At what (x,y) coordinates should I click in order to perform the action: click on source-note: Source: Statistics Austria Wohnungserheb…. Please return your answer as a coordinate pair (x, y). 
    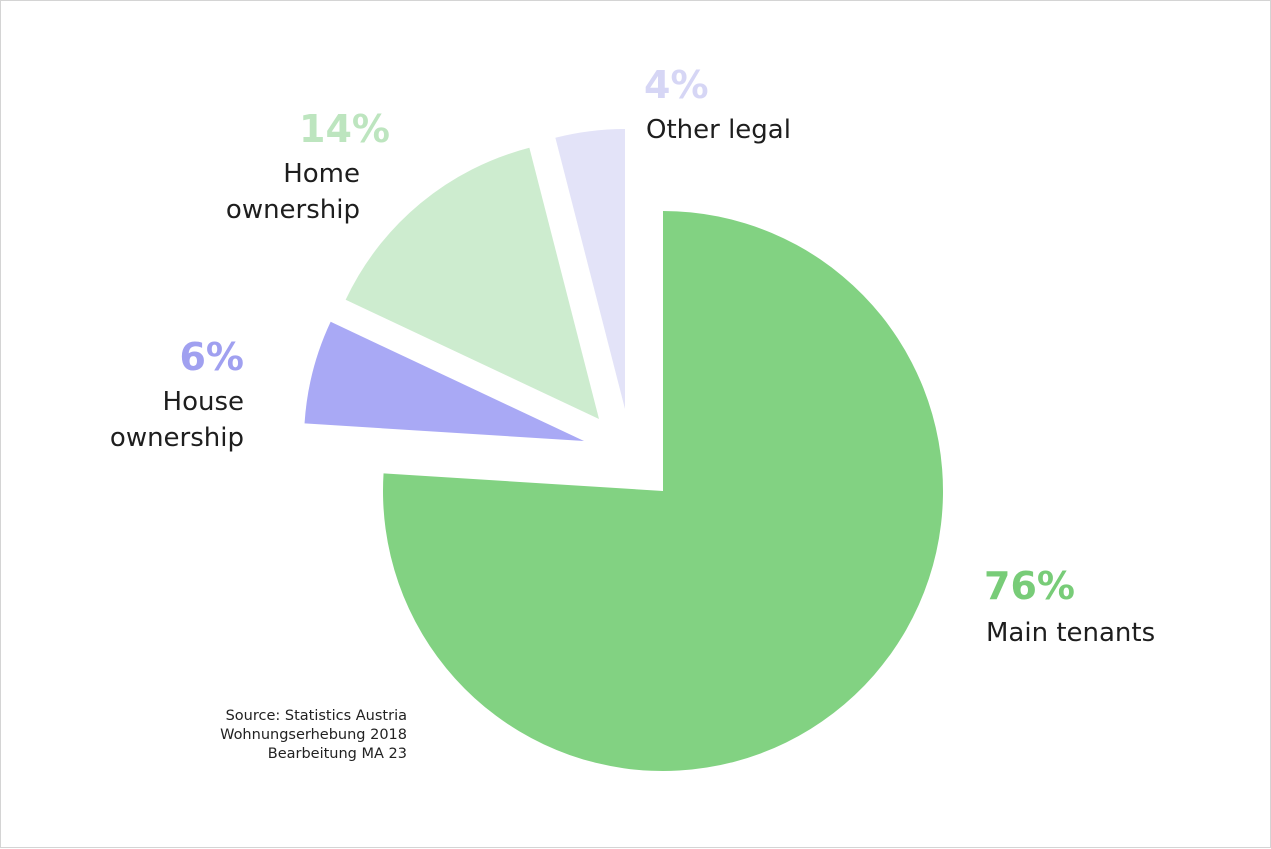
    Looking at the image, I should click on (313, 735).